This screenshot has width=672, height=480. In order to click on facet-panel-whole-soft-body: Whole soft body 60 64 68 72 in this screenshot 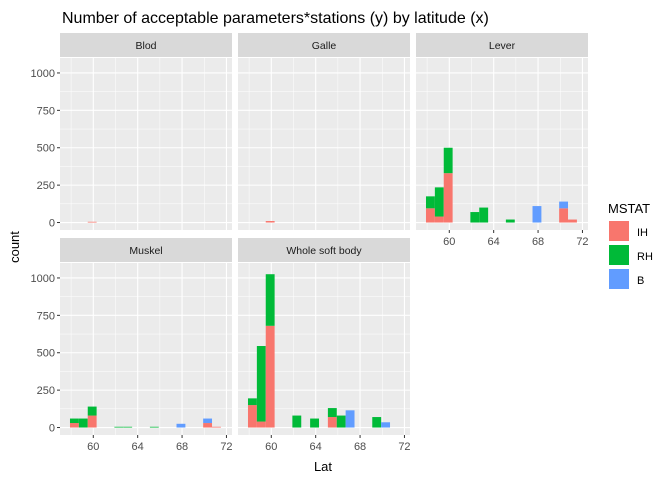, I will do `click(324, 345)`.